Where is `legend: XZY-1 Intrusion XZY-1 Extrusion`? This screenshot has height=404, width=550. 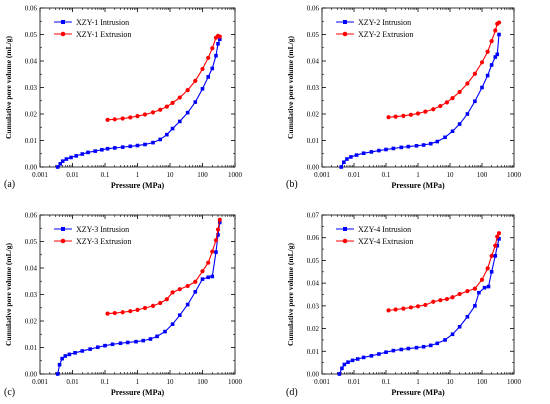
legend: XZY-1 Intrusion XZY-1 Extrusion is located at coordinates (92, 28).